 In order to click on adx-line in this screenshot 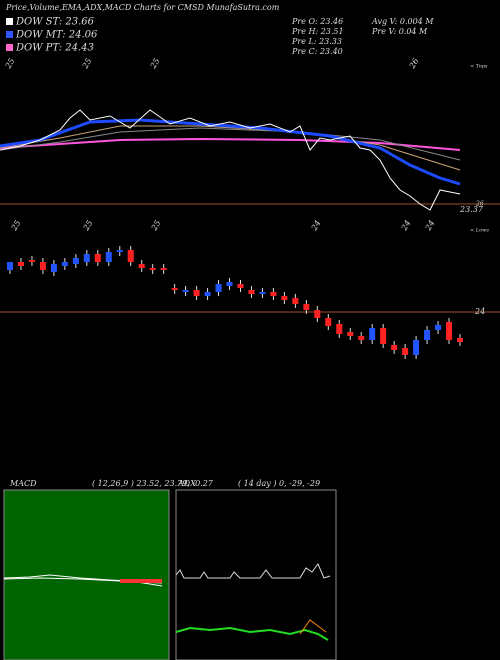, I will do `click(253, 571)`.